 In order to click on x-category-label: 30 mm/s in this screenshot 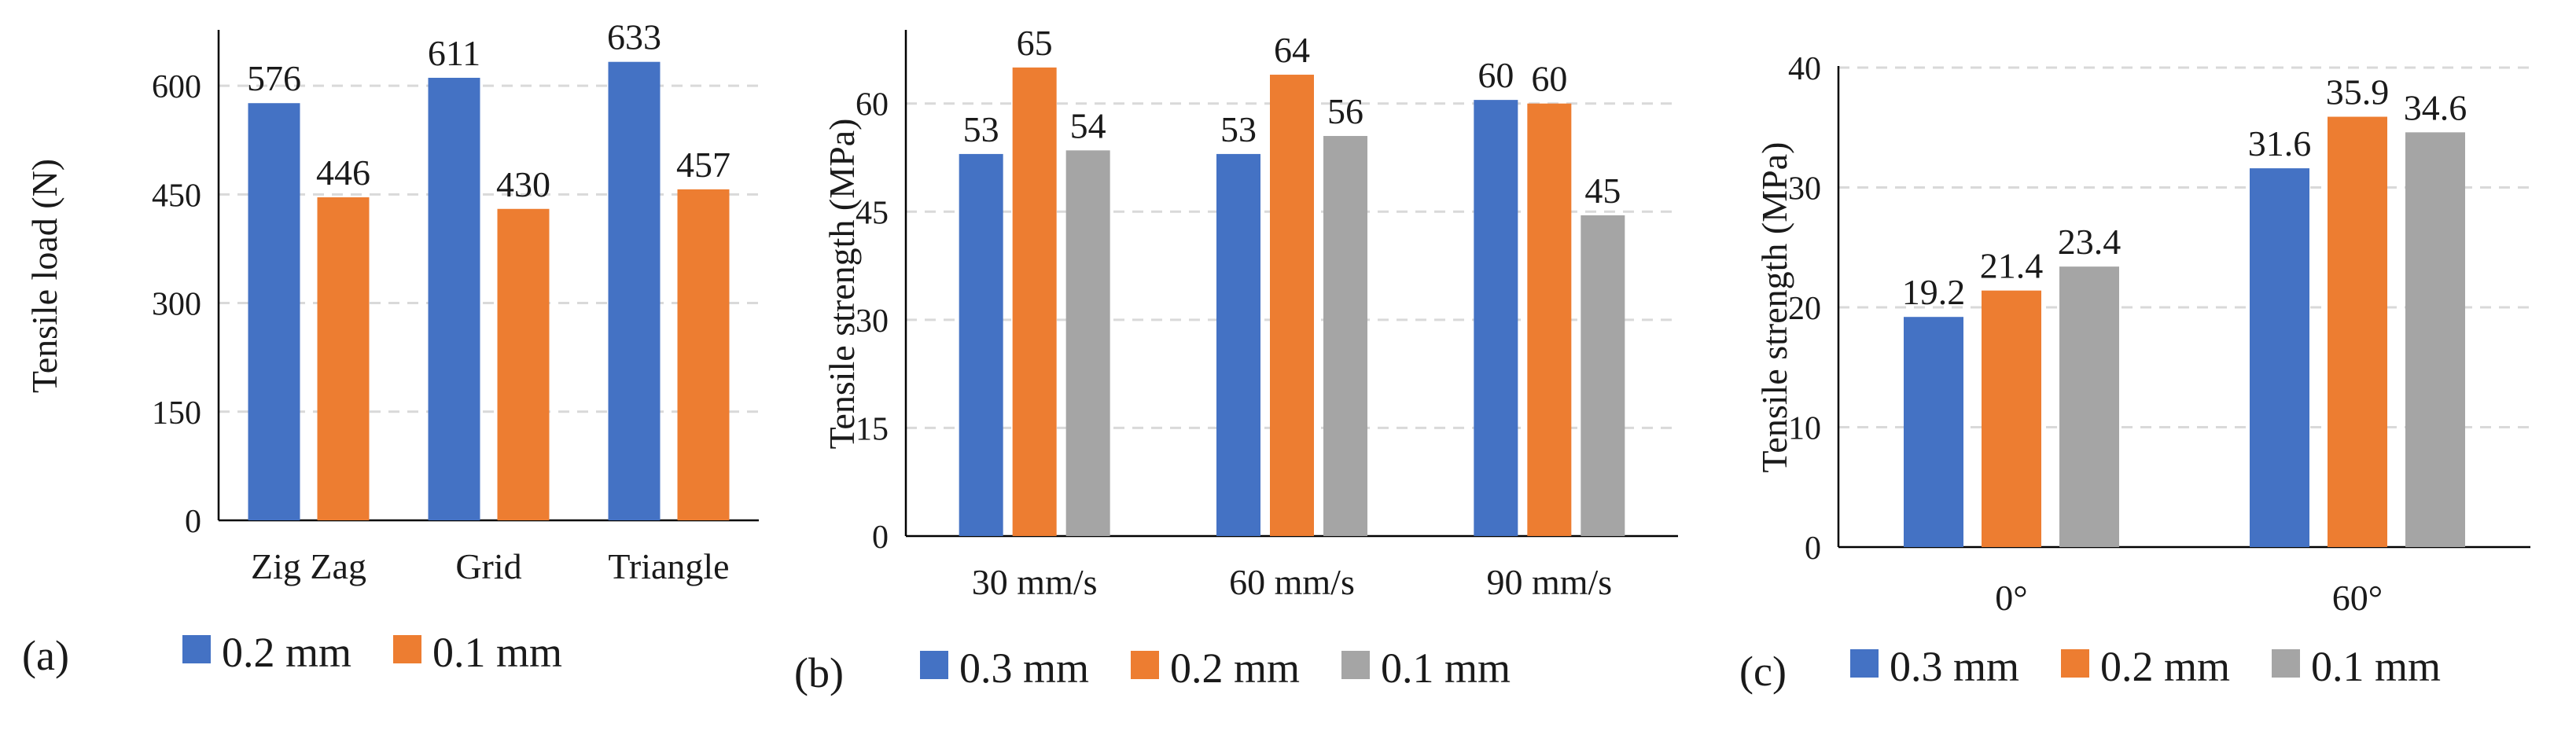, I will do `click(1035, 582)`.